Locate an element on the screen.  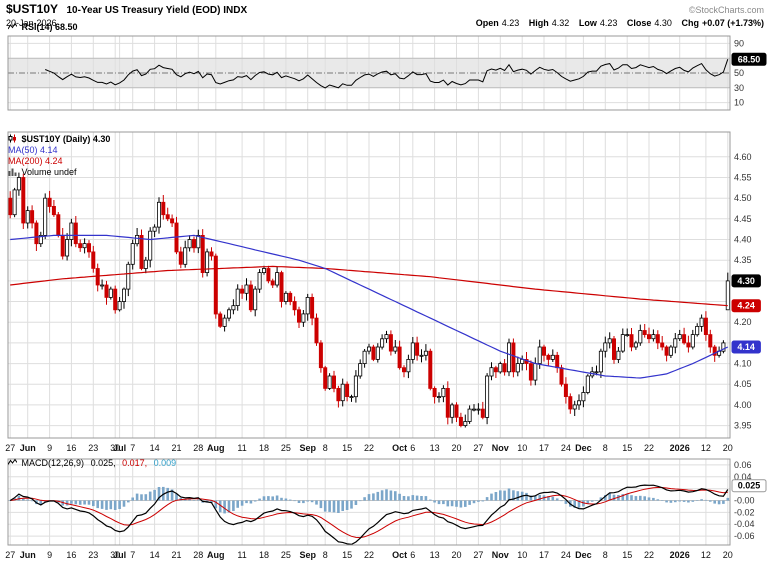
svg-text: 4.14 is located at coordinates (746, 347).